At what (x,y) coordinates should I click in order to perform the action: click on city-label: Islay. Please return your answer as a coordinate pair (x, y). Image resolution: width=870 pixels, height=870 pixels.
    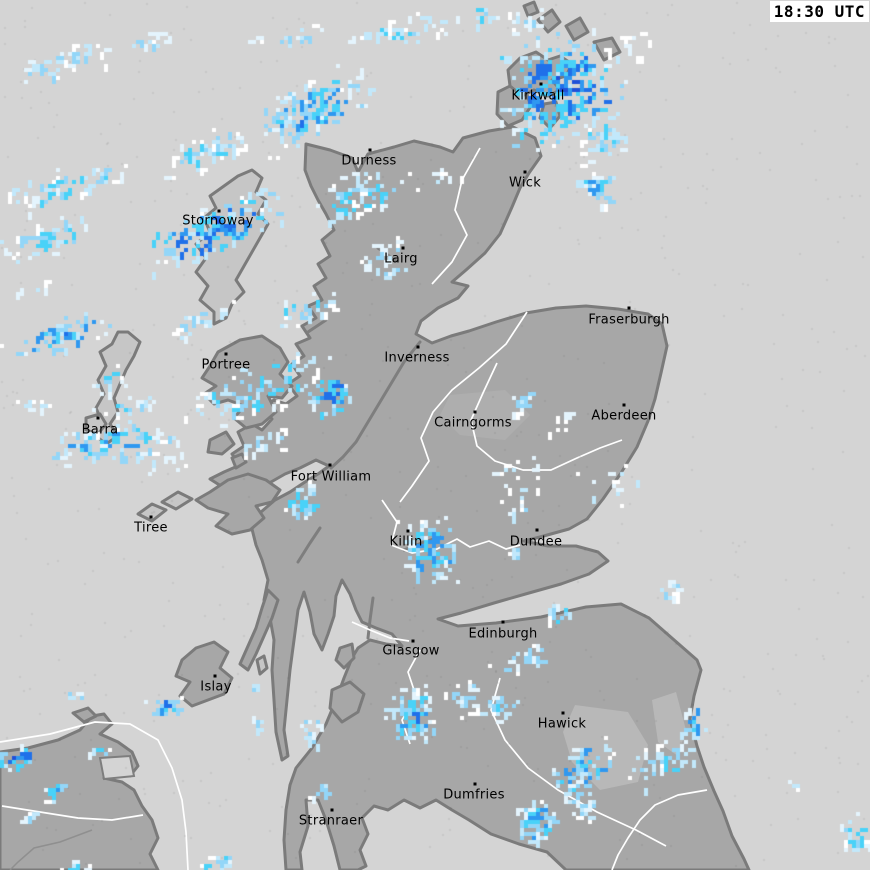
    Looking at the image, I should click on (216, 687).